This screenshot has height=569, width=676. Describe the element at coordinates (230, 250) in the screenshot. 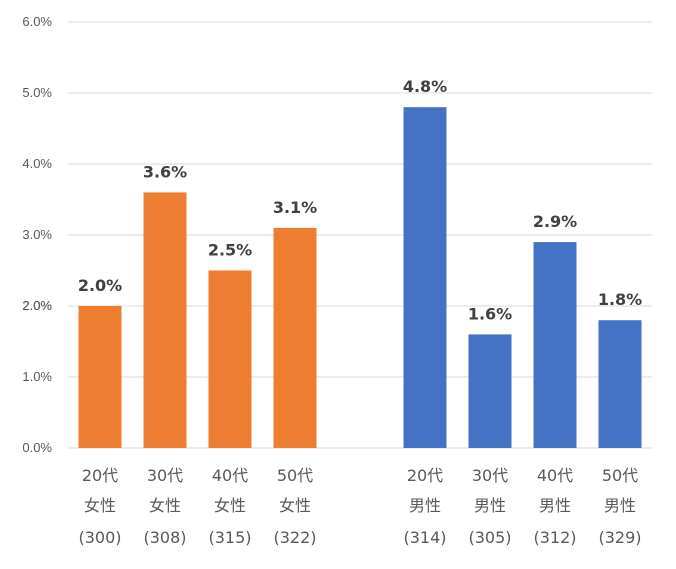

I see `data-label: 2.5%` at that location.